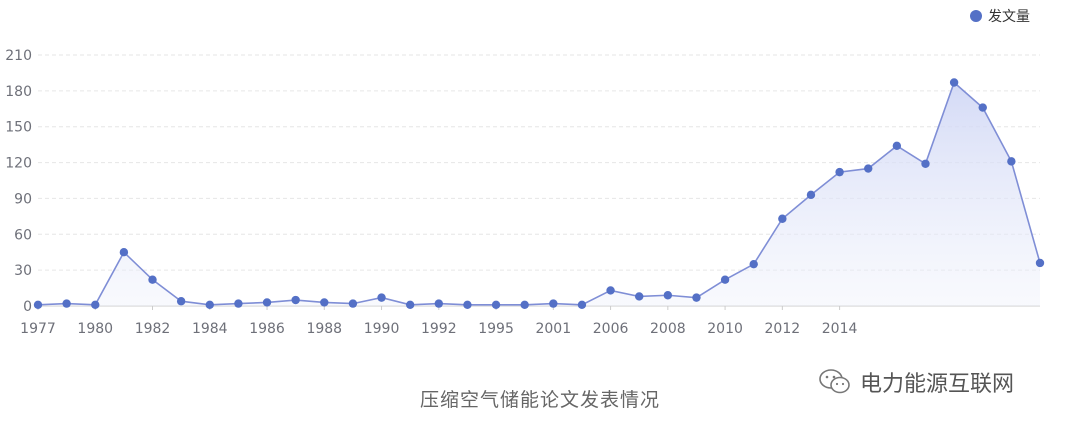 This screenshot has width=1080, height=428. What do you see at coordinates (976, 16) in the screenshot?
I see `legend-marker` at bounding box center [976, 16].